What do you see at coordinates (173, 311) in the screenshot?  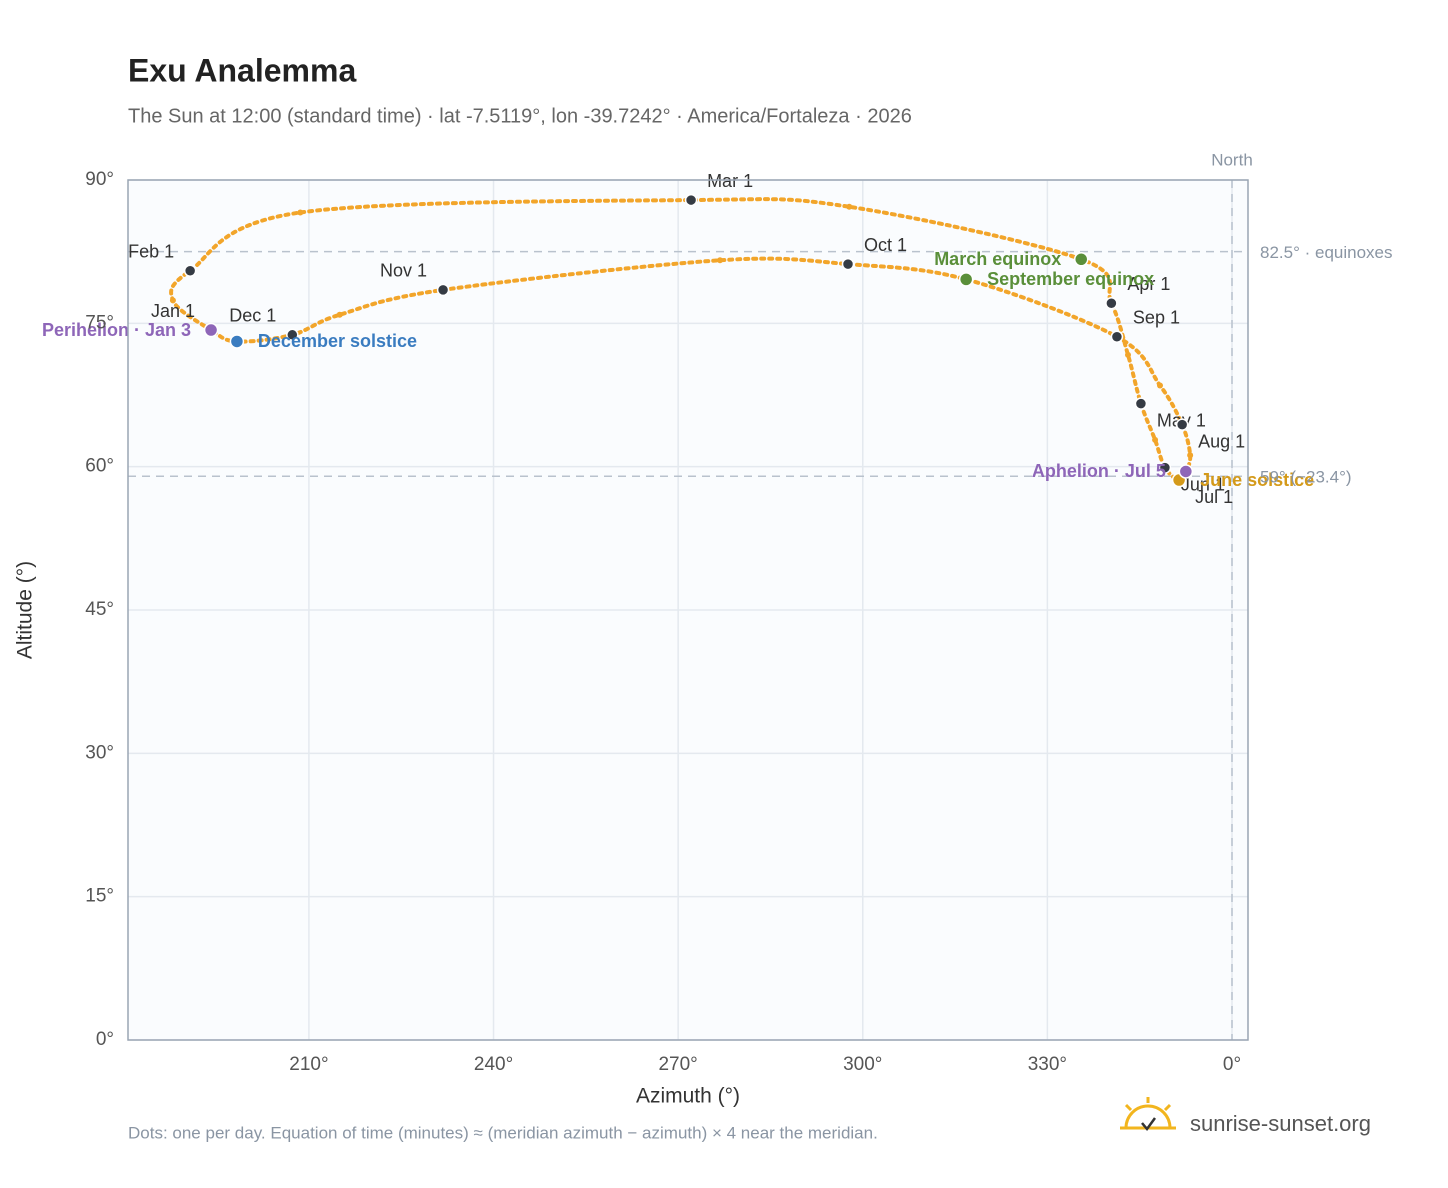 I see `month-label: Jan 1` at bounding box center [173, 311].